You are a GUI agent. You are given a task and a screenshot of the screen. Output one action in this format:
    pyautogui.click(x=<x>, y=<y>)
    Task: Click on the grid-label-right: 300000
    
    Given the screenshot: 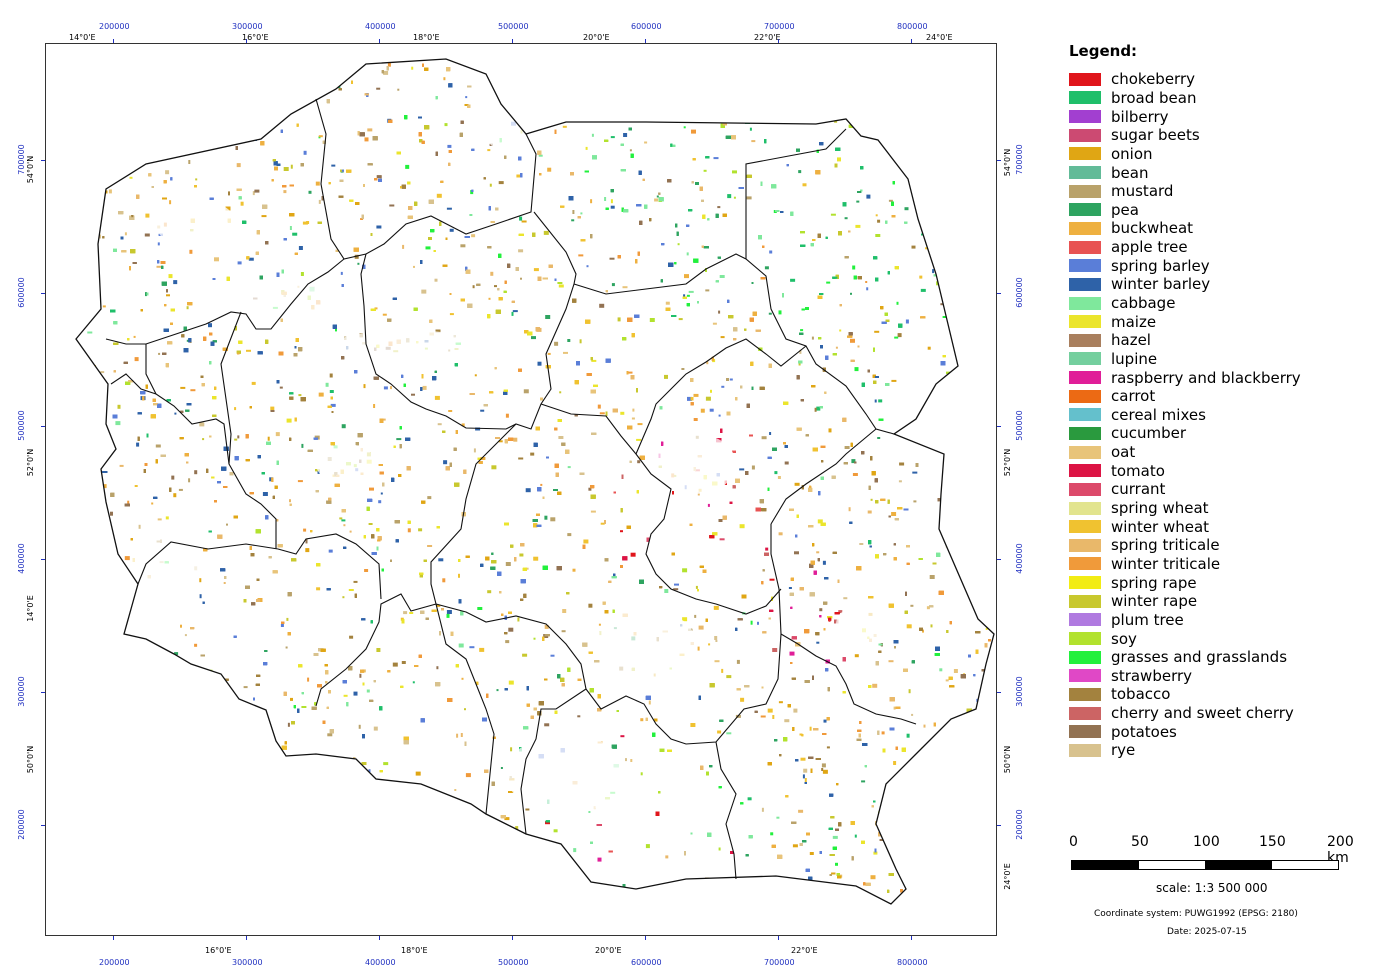 What is the action you would take?
    pyautogui.click(x=1019, y=691)
    